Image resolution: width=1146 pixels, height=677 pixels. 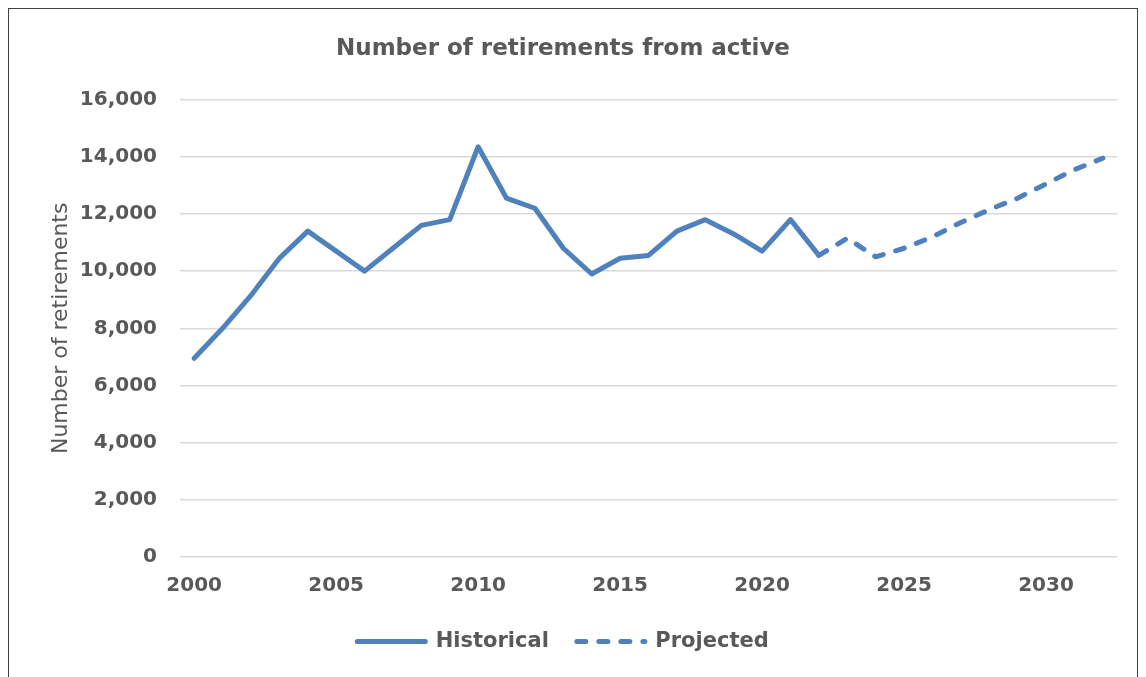 What do you see at coordinates (563, 46) in the screenshot?
I see `chart-title: Number of retirements from active` at bounding box center [563, 46].